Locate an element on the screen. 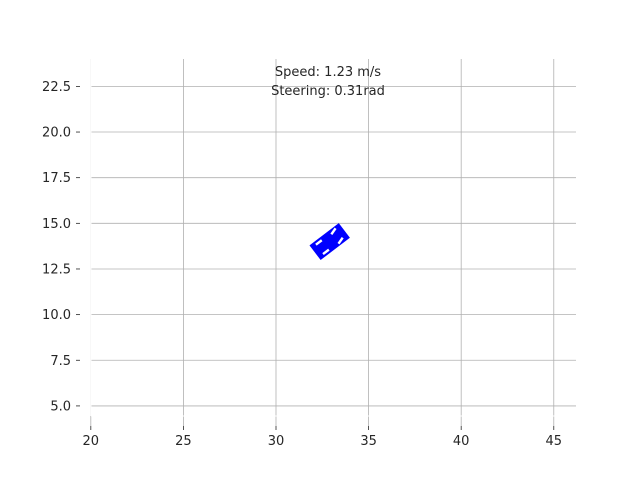 This screenshot has height=480, width=640. vehicle-body-group is located at coordinates (329, 242).